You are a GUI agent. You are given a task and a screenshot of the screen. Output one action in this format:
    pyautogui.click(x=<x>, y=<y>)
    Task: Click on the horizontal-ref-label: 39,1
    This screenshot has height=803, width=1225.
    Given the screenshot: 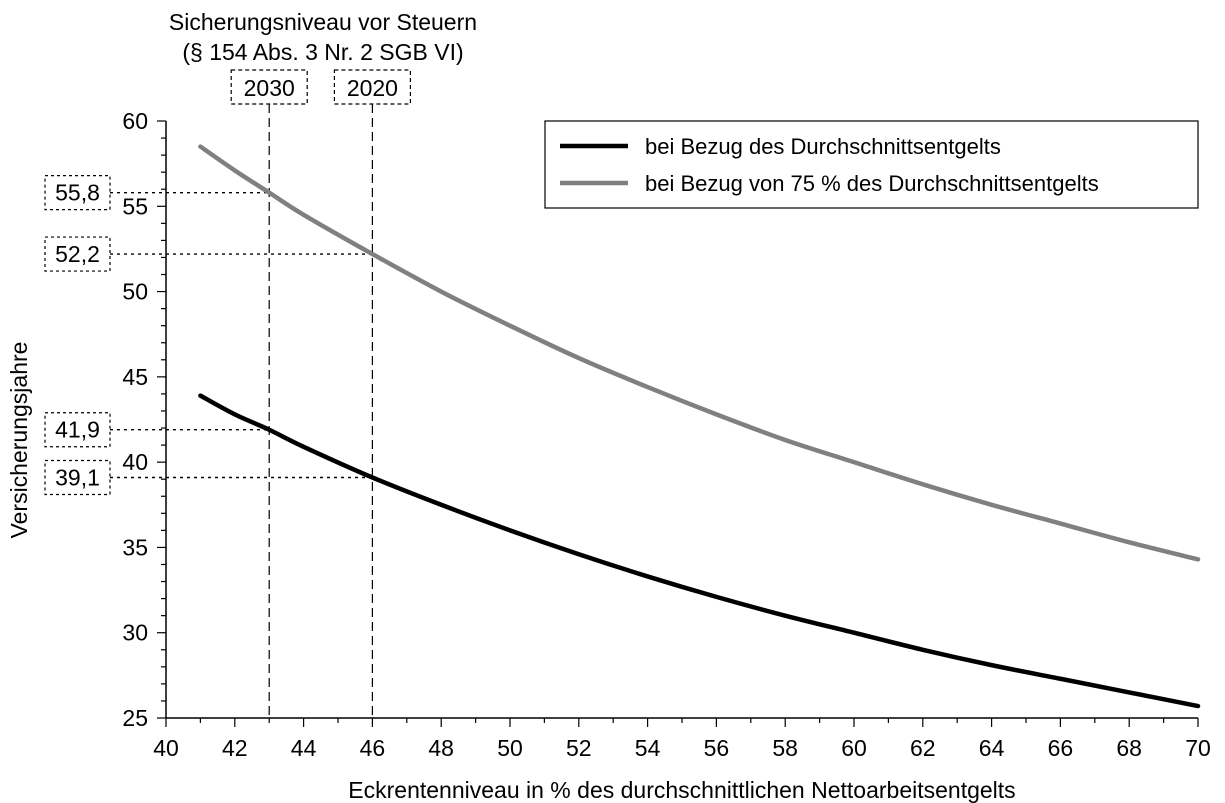 What is the action you would take?
    pyautogui.click(x=77, y=477)
    